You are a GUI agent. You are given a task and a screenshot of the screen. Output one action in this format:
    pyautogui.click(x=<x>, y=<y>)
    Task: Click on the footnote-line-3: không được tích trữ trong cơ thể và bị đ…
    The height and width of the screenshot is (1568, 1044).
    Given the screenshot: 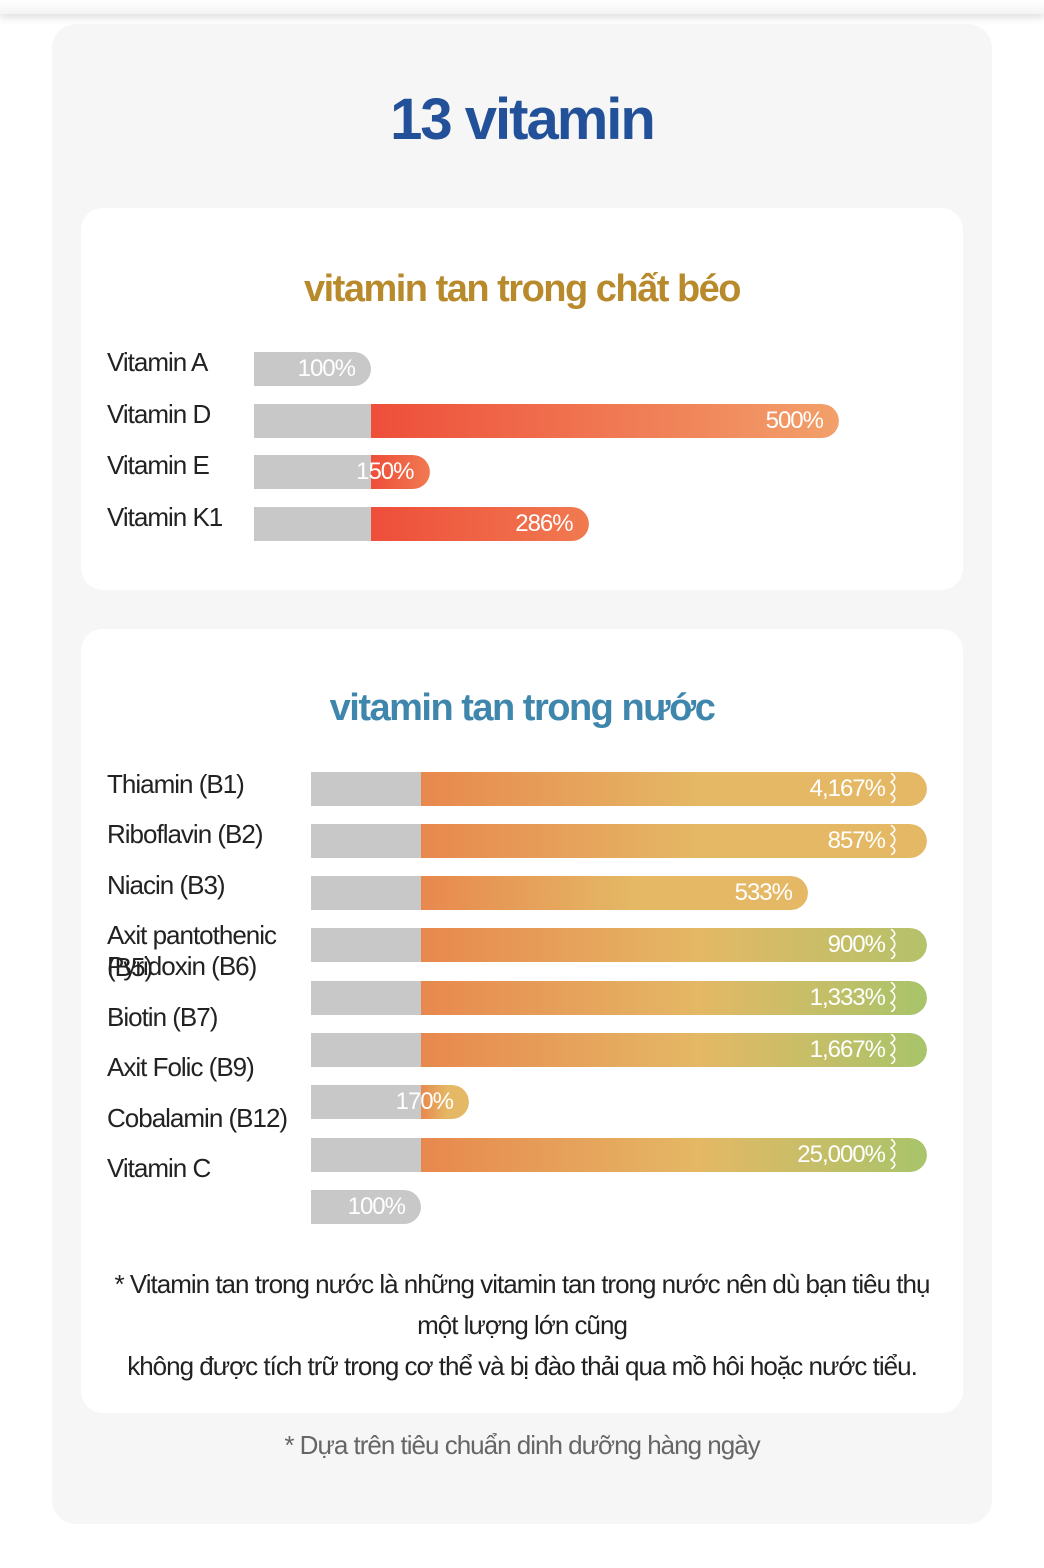 What is the action you would take?
    pyautogui.click(x=522, y=1366)
    